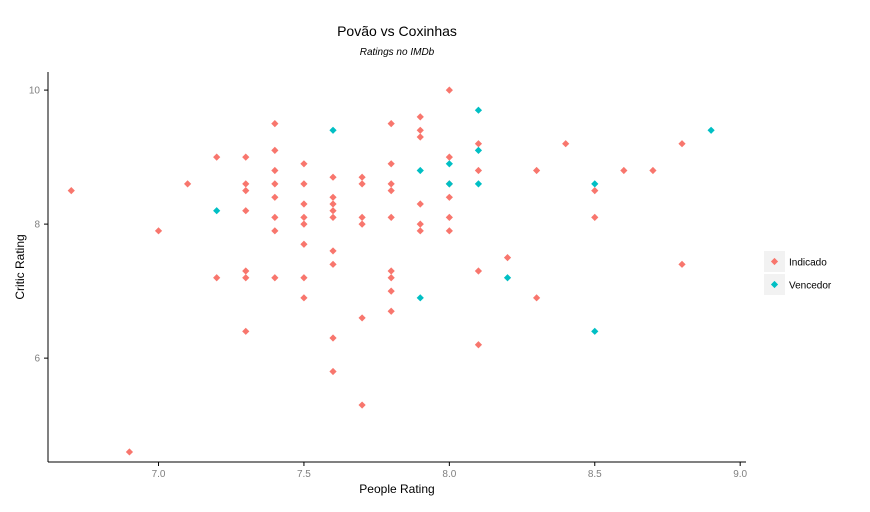 This screenshot has height=512, width=870. I want to click on y-axis-ticks: 6 8 10, so click(38, 225).